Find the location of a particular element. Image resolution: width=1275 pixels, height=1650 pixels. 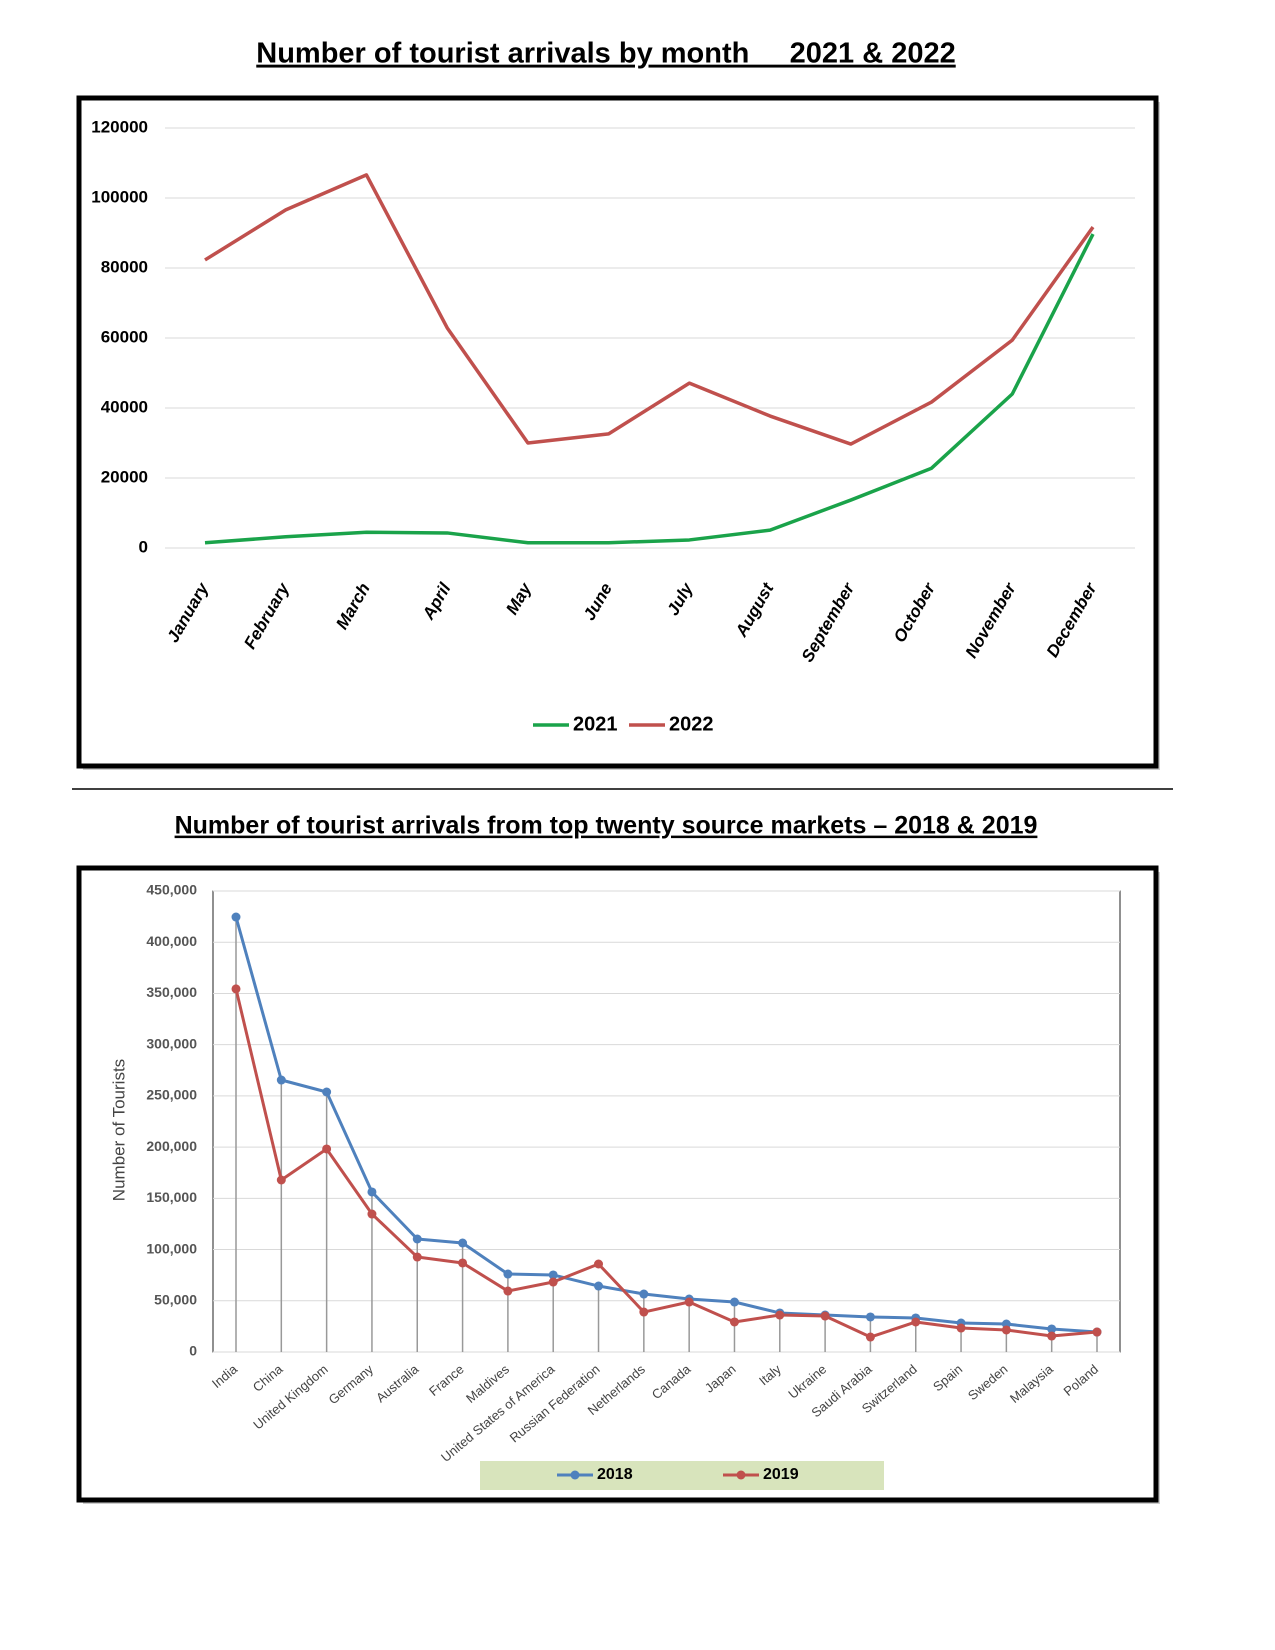

y-tick-label: 40000 is located at coordinates (124, 406).